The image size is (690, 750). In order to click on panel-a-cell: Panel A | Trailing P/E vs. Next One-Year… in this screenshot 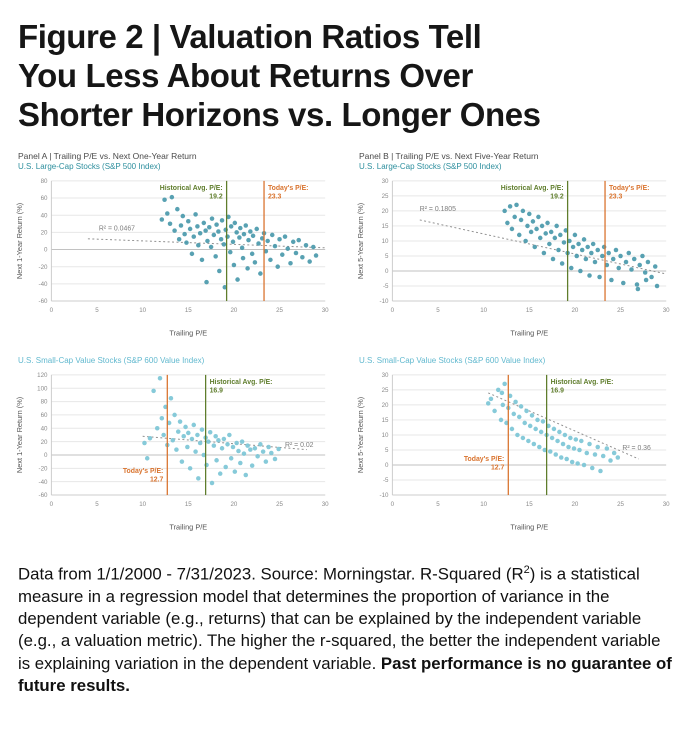, I will do `click(174, 246)`.